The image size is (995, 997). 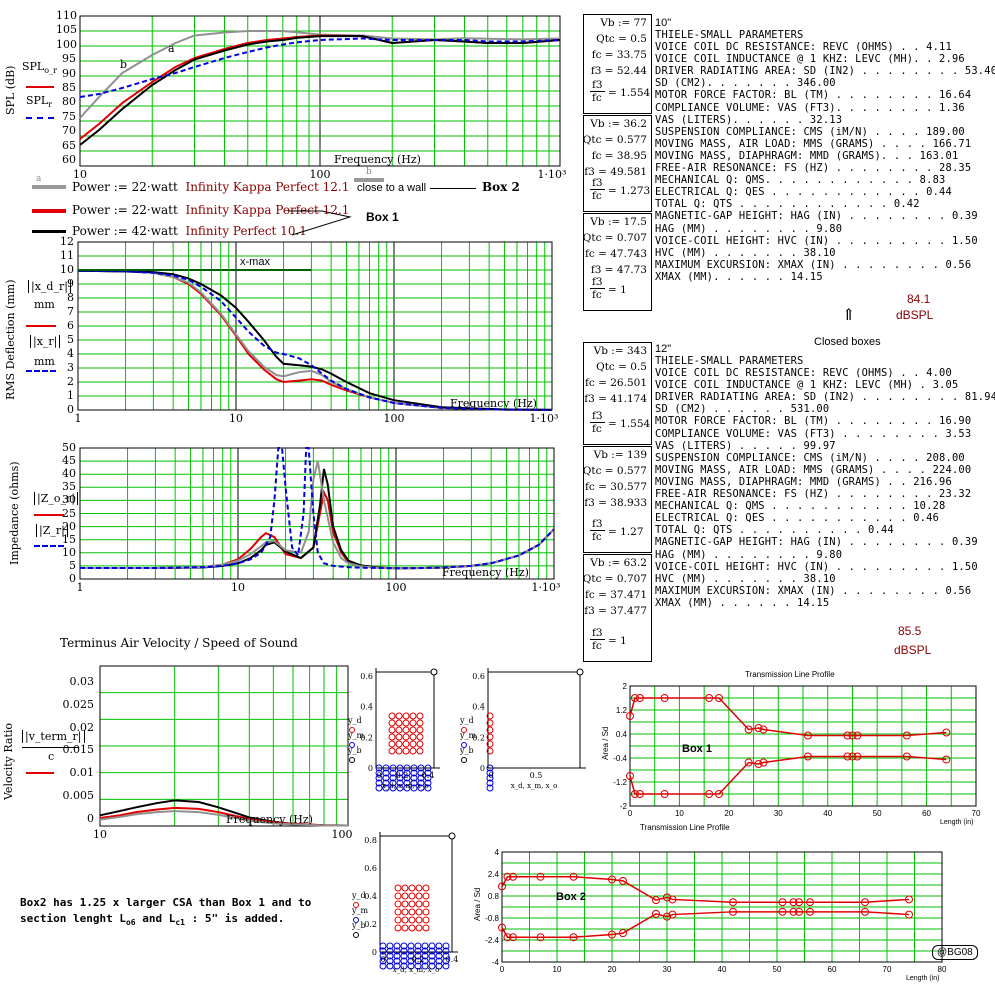 I want to click on box1-pointer, so click(x=320, y=223).